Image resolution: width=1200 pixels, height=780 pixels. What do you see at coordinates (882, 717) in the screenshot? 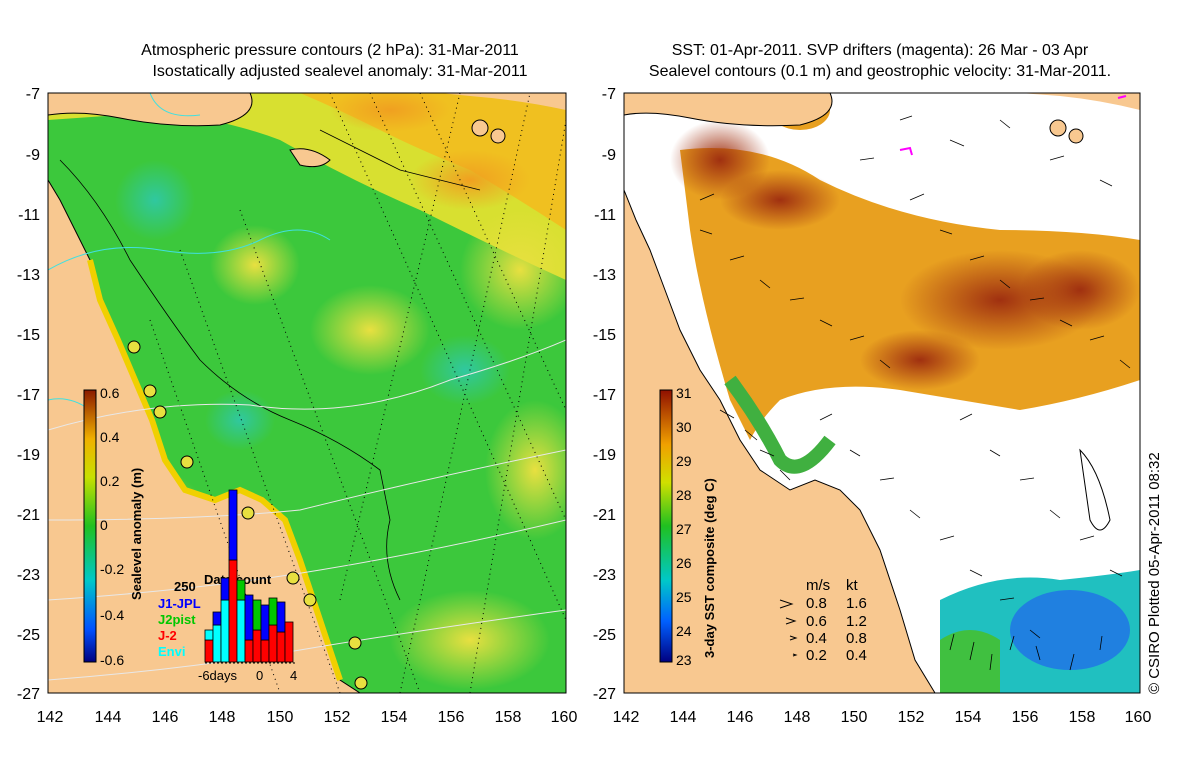
I see `right-x-axis: 142 144 146 148 150 152 154 156 158 160` at bounding box center [882, 717].